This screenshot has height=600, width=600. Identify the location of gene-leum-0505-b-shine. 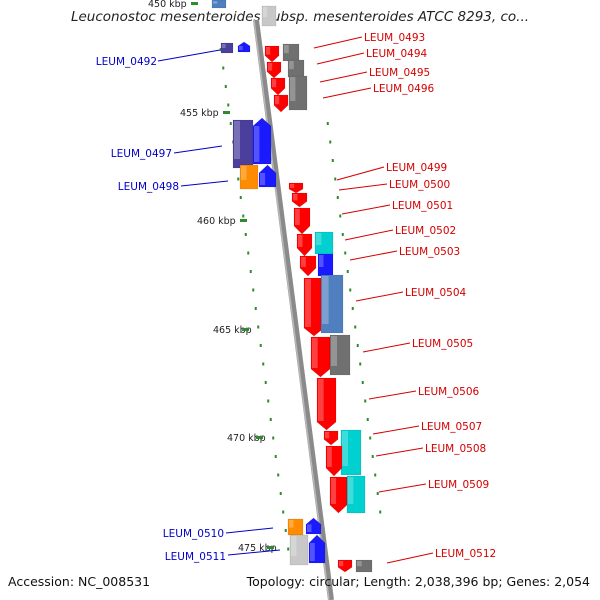
(334, 351).